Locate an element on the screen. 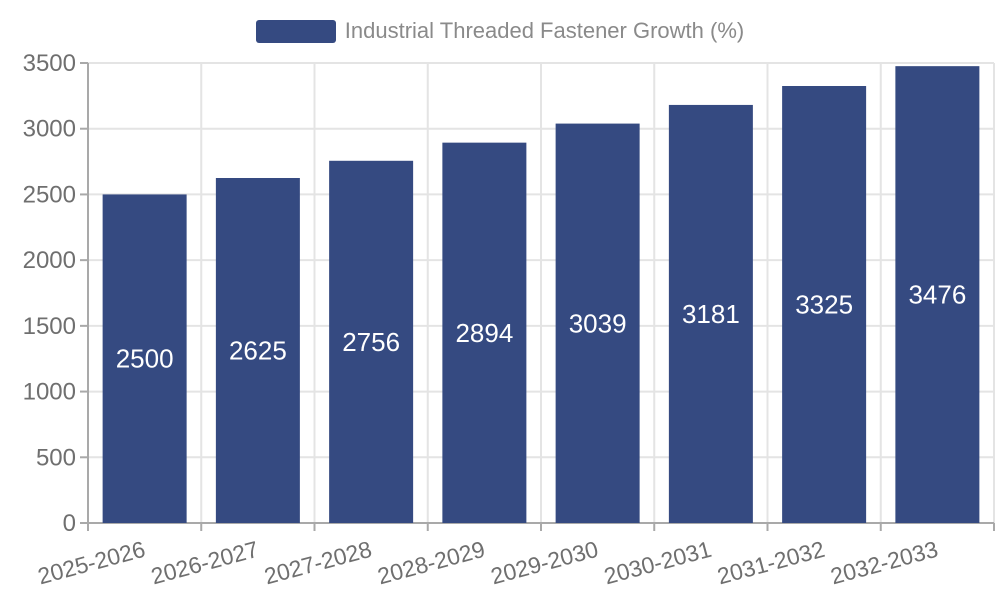  bar-value-label: 2500 is located at coordinates (145, 359).